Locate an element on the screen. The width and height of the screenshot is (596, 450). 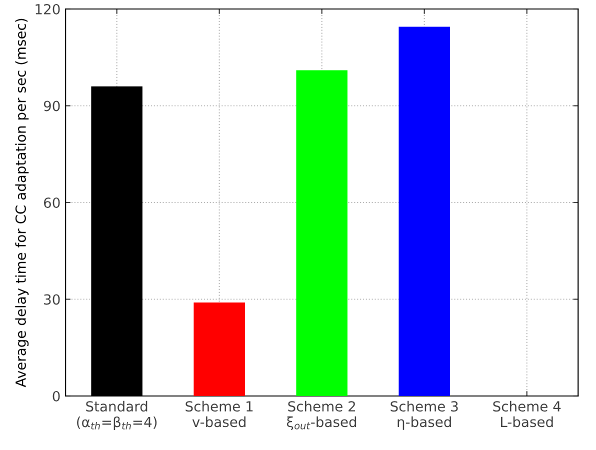
x-tick-label: Standard (α$_{th}$=β$_{th}$=4) is located at coordinates (117, 415).